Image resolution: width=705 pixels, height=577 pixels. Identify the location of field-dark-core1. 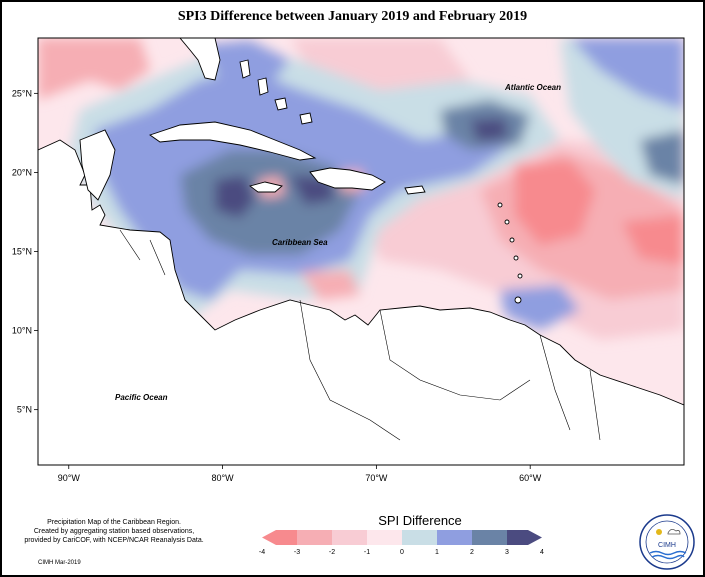
(235, 196).